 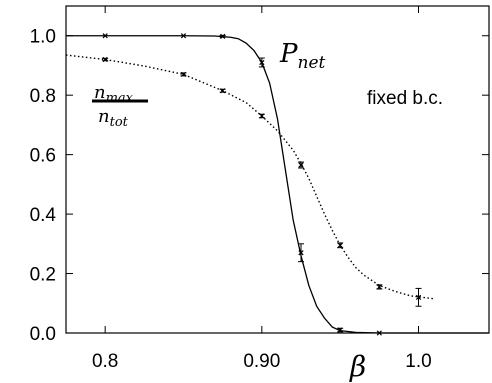 I want to click on series-label-nmax-ntot: nmax ntot, so click(x=120, y=106).